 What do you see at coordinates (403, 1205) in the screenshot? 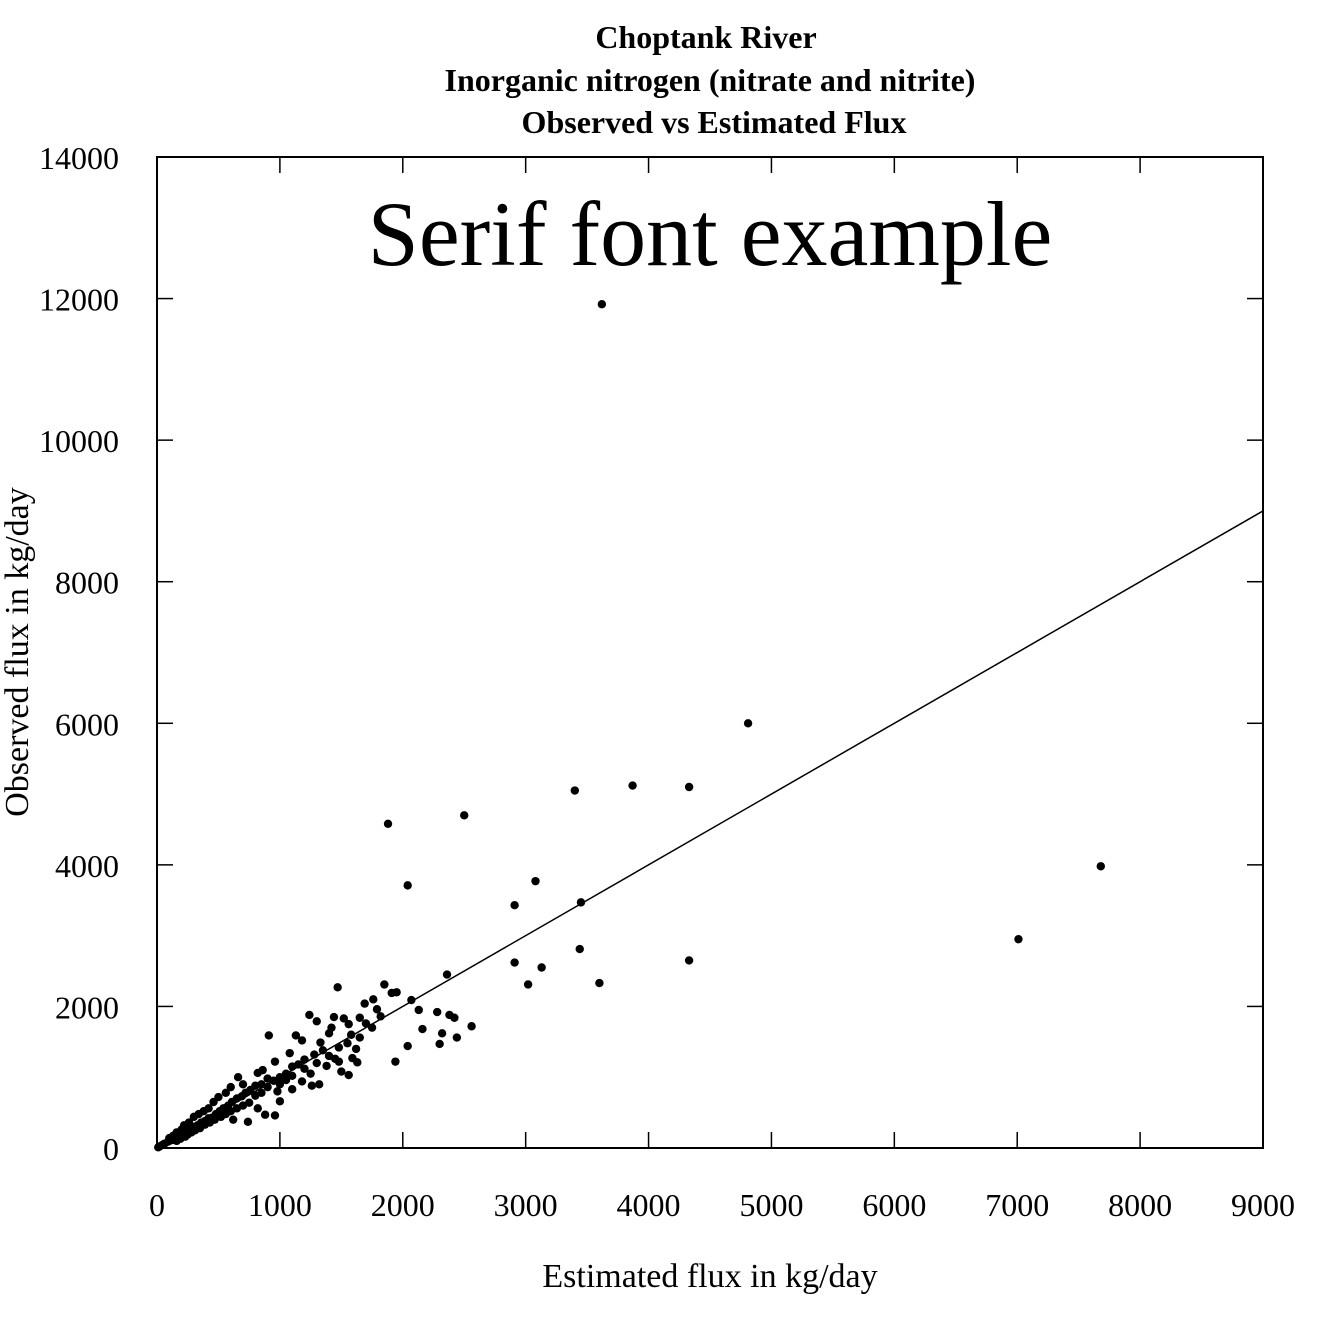
I see `x-tick-label: 2000` at bounding box center [403, 1205].